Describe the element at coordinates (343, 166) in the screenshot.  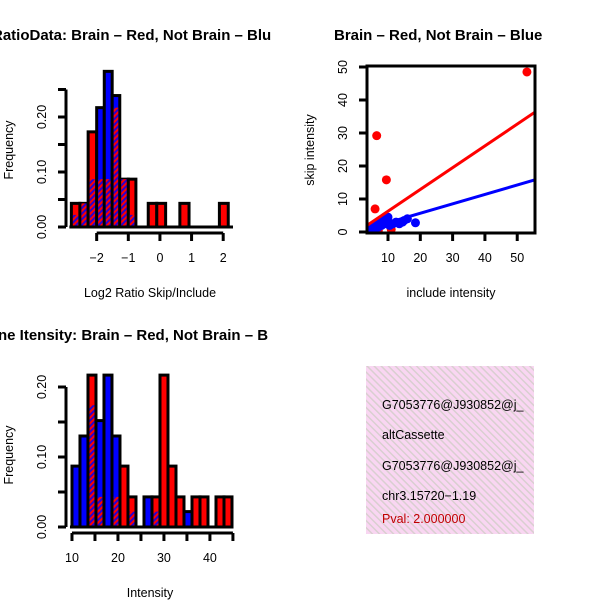
I see `y-tick-label: 20` at that location.